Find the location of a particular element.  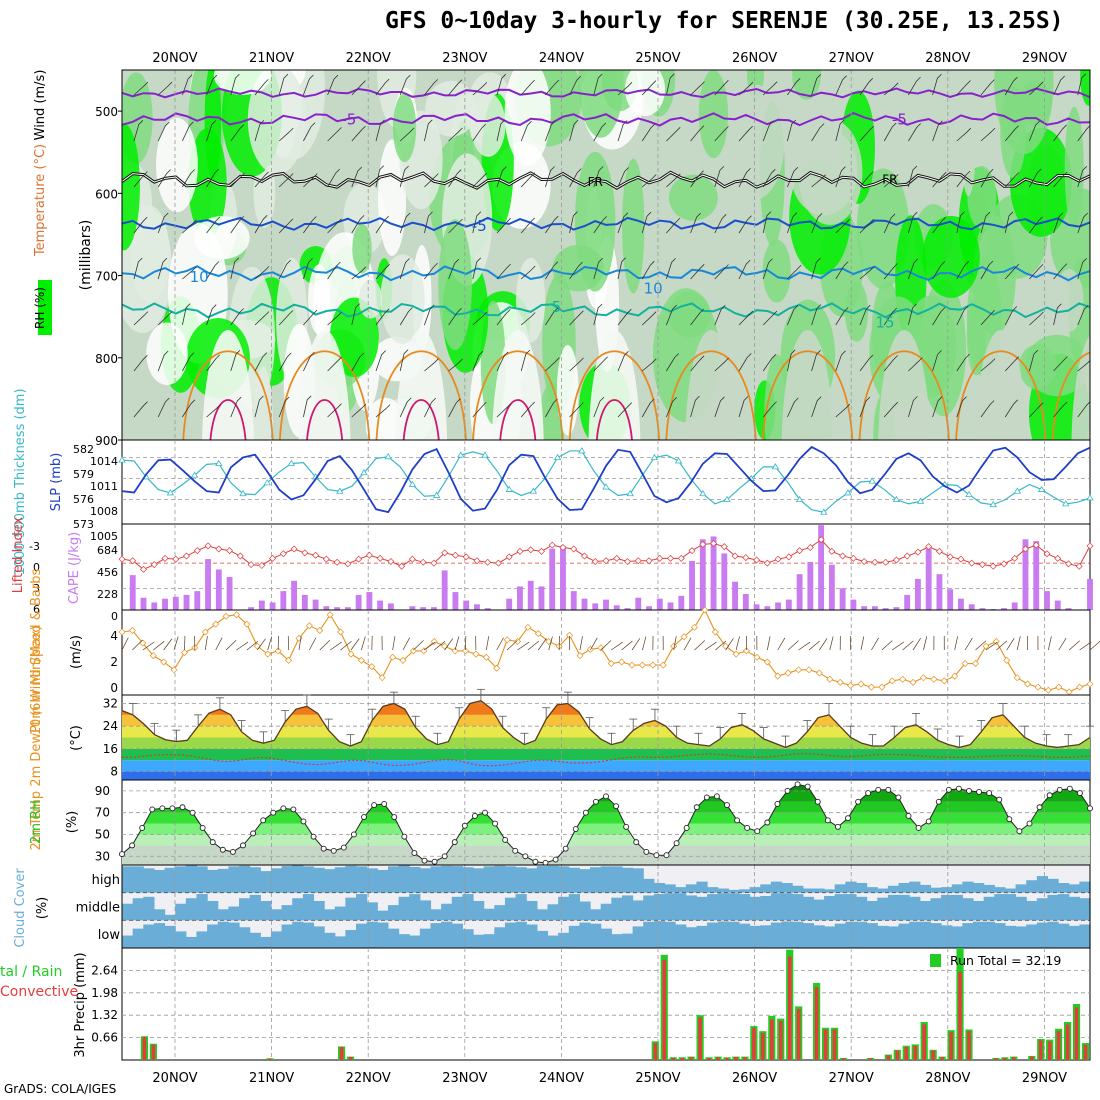

date-label-top: 29NOV is located at coordinates (1044, 58).